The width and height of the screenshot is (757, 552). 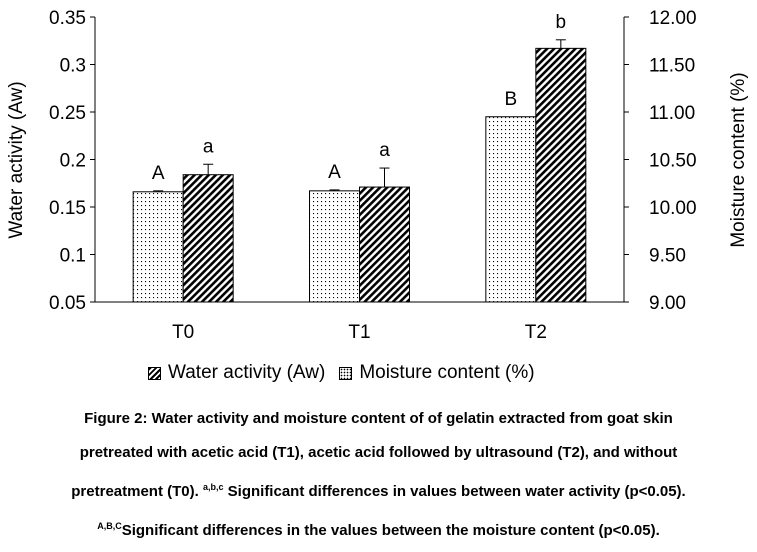 I want to click on y-right-tick-label: 11.50, so click(x=672, y=66).